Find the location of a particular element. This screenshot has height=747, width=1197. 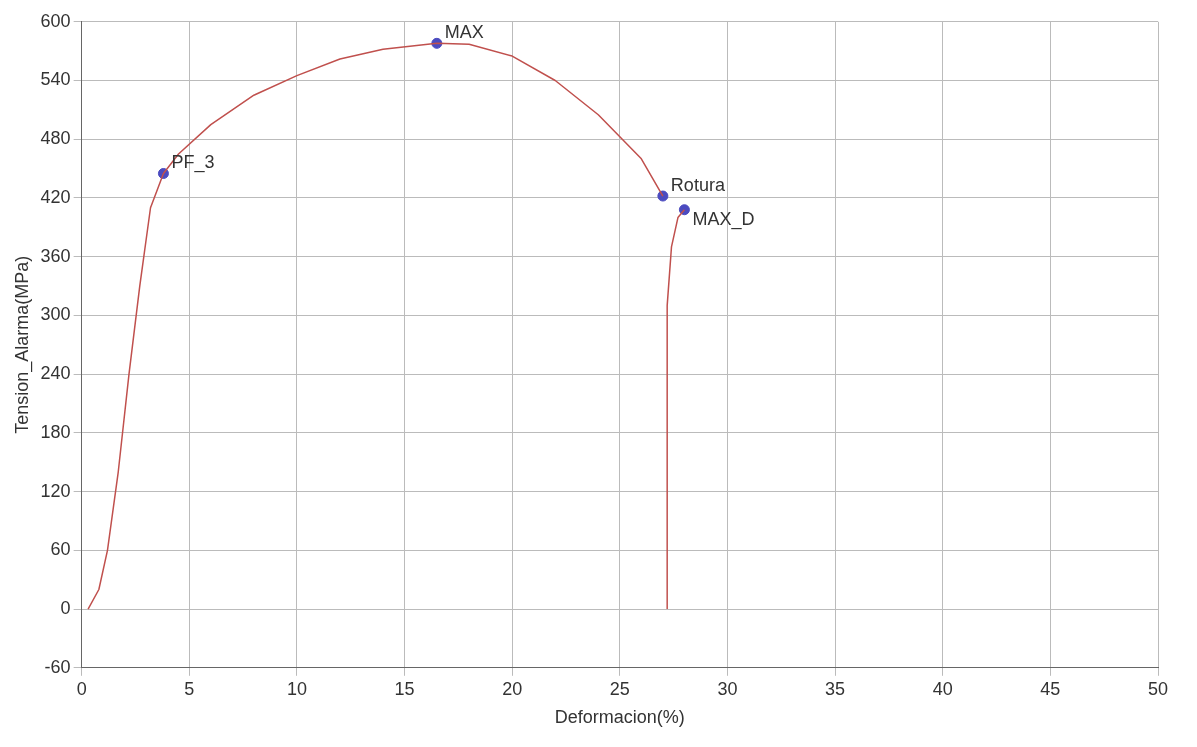

x-tick-label: 15 is located at coordinates (404, 688).